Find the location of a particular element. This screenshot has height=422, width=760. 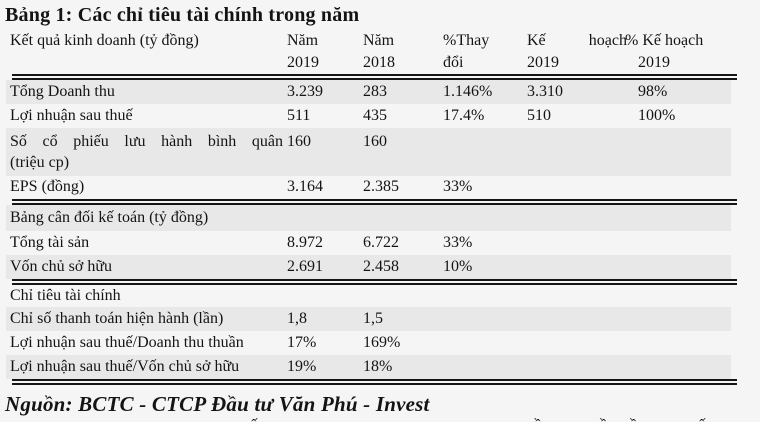

row-label: Tổng Doanh thu is located at coordinates (62, 91).